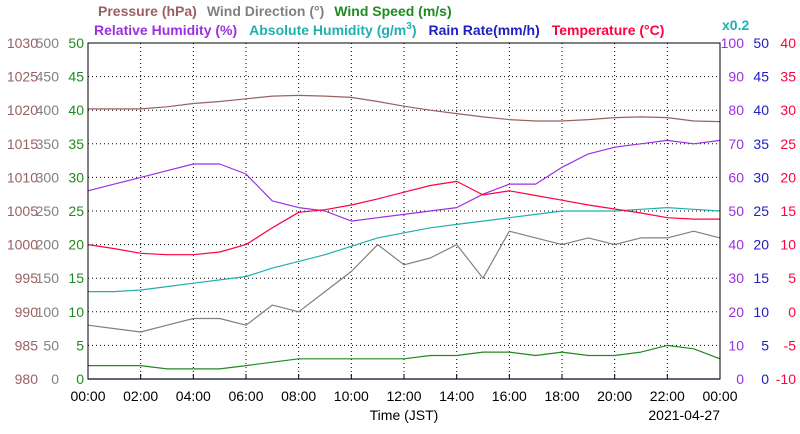  What do you see at coordinates (351, 396) in the screenshot?
I see `x-tick-label: 10:00` at bounding box center [351, 396].